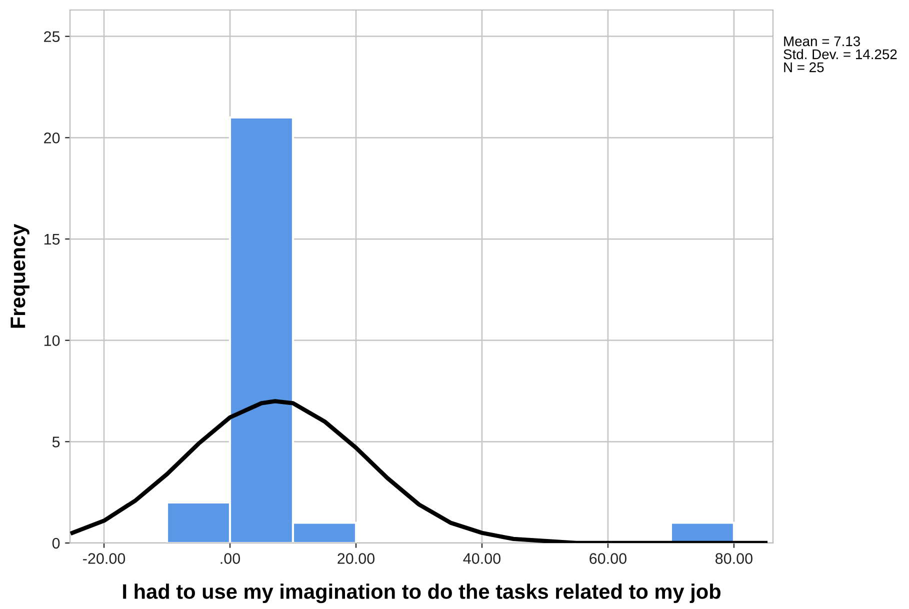 The height and width of the screenshot is (609, 909). What do you see at coordinates (56, 442) in the screenshot?
I see `y-tick-label: 5` at bounding box center [56, 442].